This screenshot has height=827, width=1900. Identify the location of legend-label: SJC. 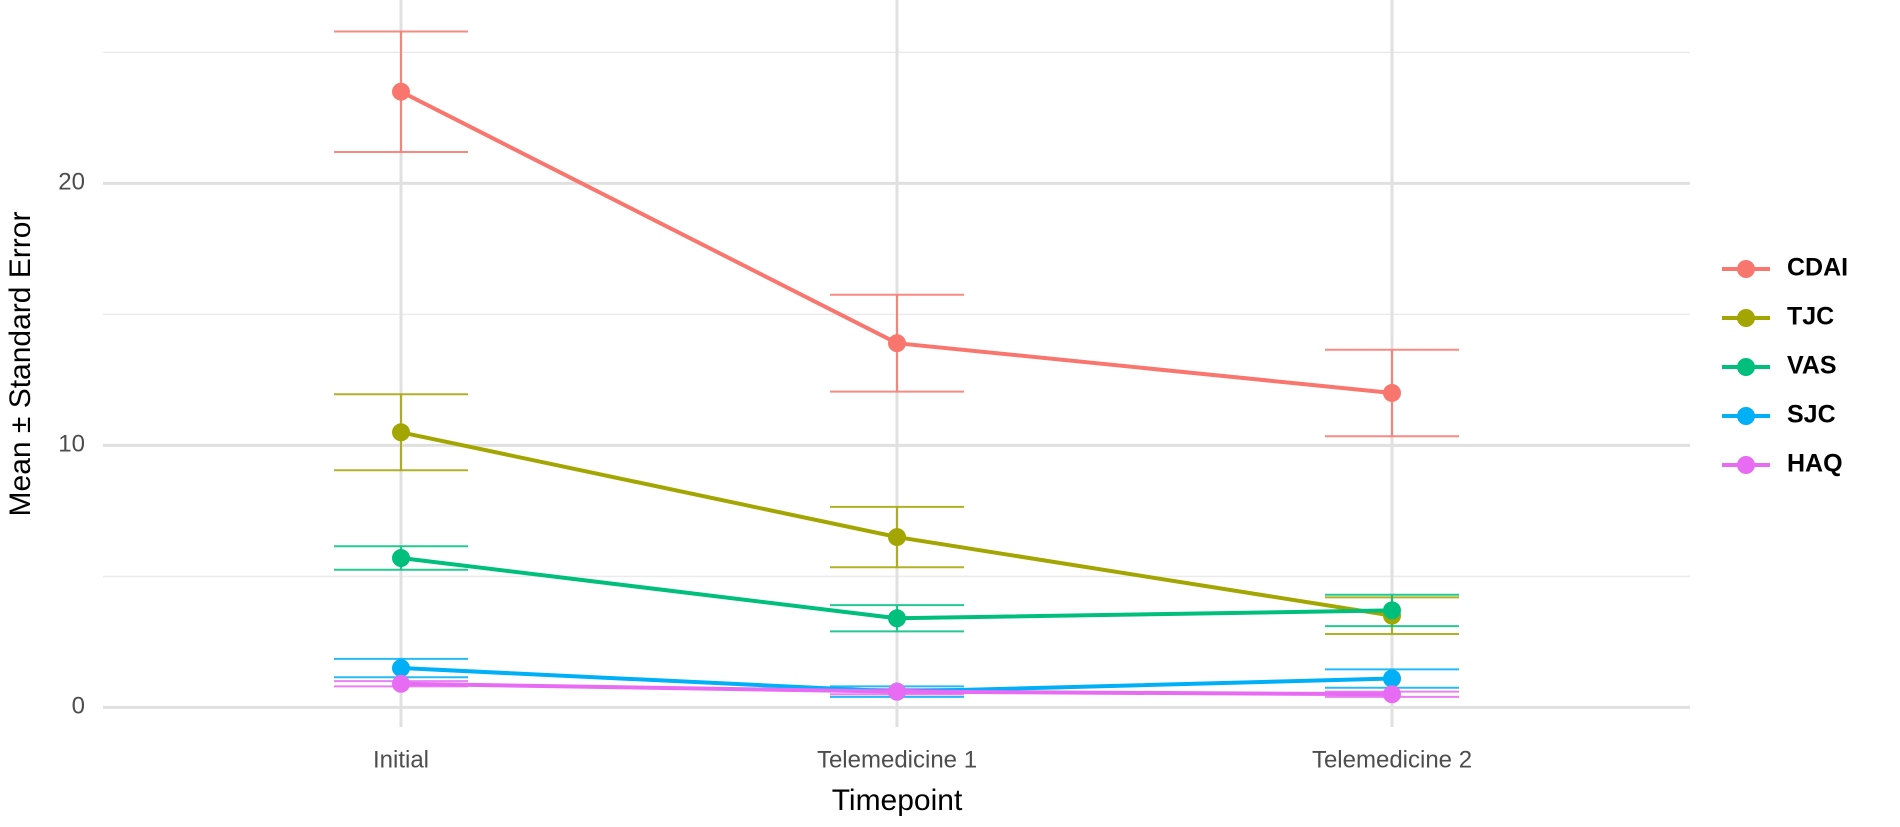
(1811, 415).